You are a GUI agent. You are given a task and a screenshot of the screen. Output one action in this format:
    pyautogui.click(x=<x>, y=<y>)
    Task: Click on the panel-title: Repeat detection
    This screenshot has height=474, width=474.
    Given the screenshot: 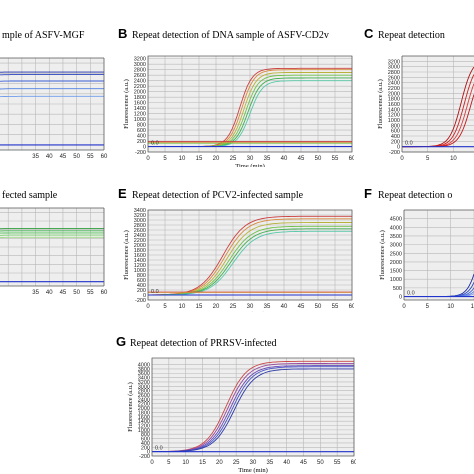 What is the action you would take?
    pyautogui.click(x=411, y=35)
    